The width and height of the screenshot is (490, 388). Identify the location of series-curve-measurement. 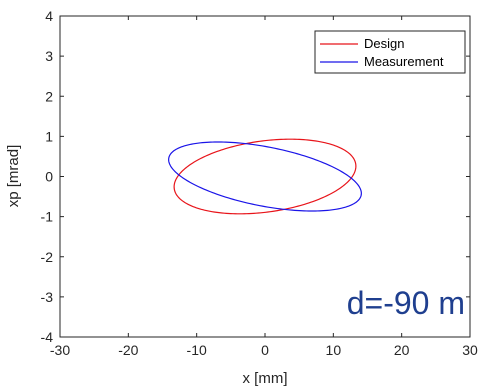
(265, 176).